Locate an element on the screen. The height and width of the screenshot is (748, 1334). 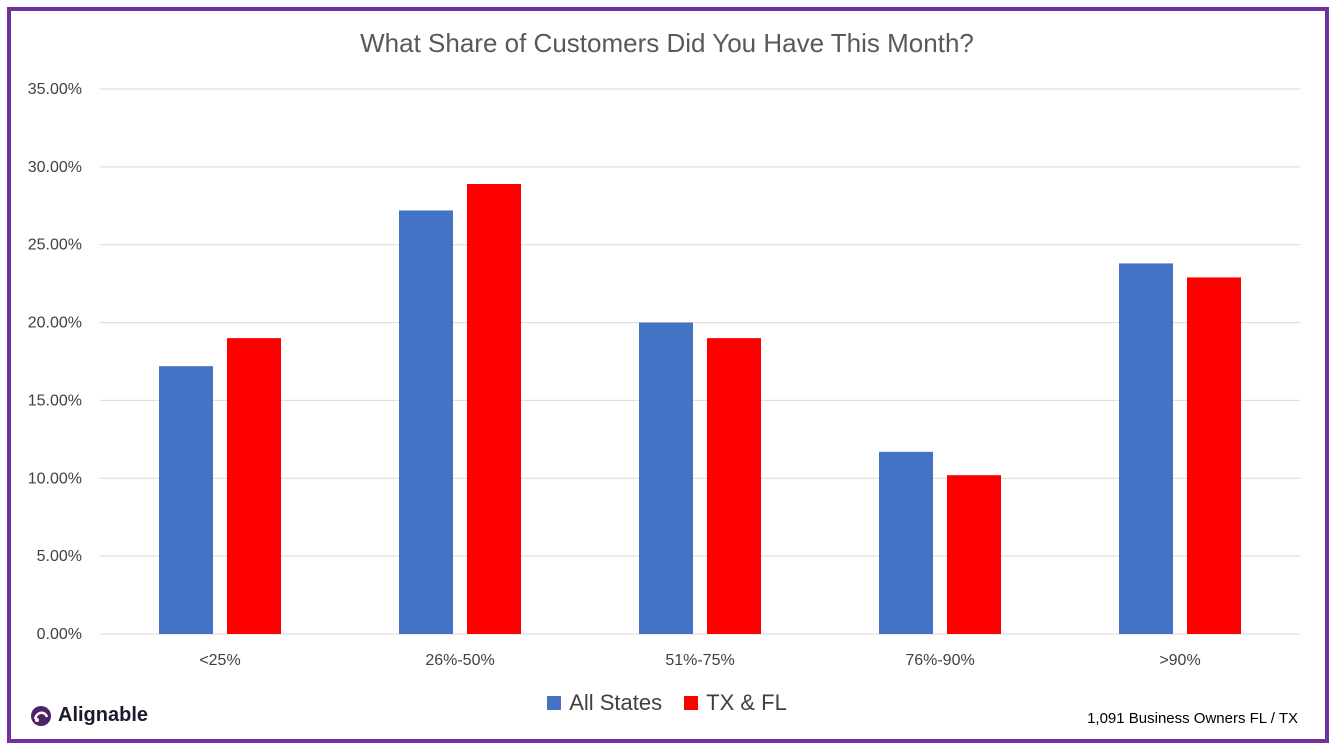
y-tick-label: 0.00% is located at coordinates (59, 634).